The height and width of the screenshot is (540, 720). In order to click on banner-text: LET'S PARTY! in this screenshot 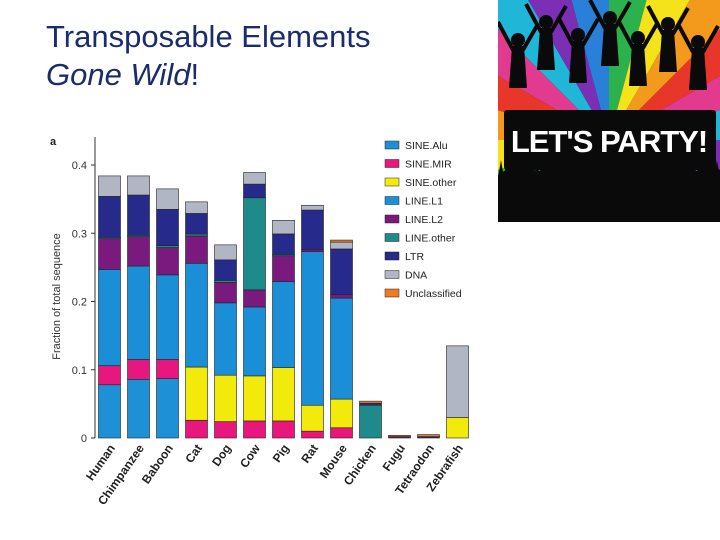, I will do `click(609, 141)`.